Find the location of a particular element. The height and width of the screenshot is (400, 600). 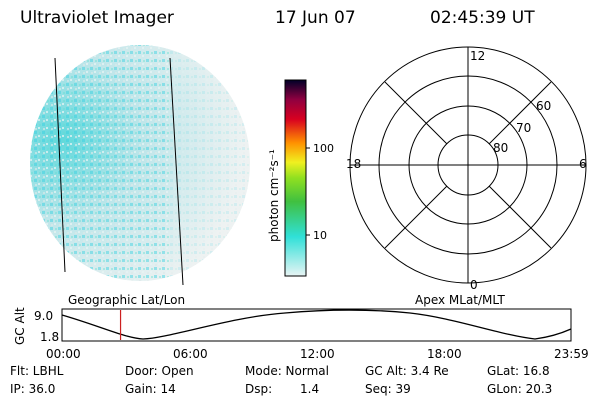

geographic-panel-label: Geographic Lat/Lon is located at coordinates (127, 300).